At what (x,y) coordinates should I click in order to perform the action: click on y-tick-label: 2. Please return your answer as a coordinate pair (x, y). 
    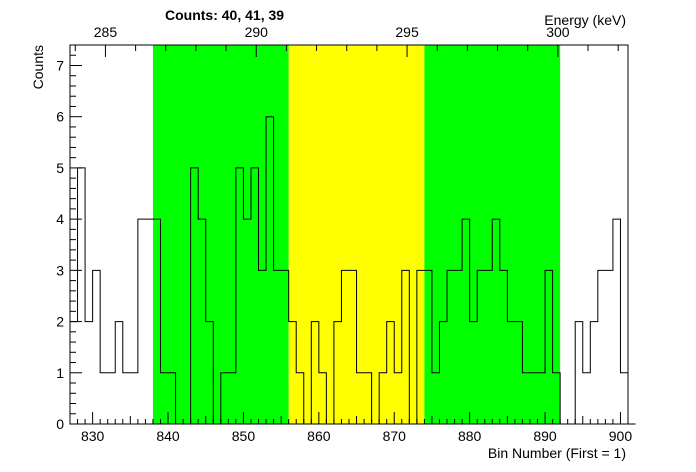
    Looking at the image, I should click on (60, 322).